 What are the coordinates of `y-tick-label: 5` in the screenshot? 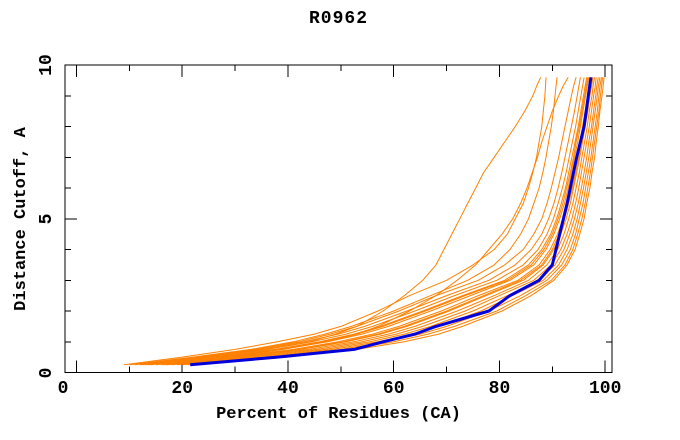 It's located at (47, 219).